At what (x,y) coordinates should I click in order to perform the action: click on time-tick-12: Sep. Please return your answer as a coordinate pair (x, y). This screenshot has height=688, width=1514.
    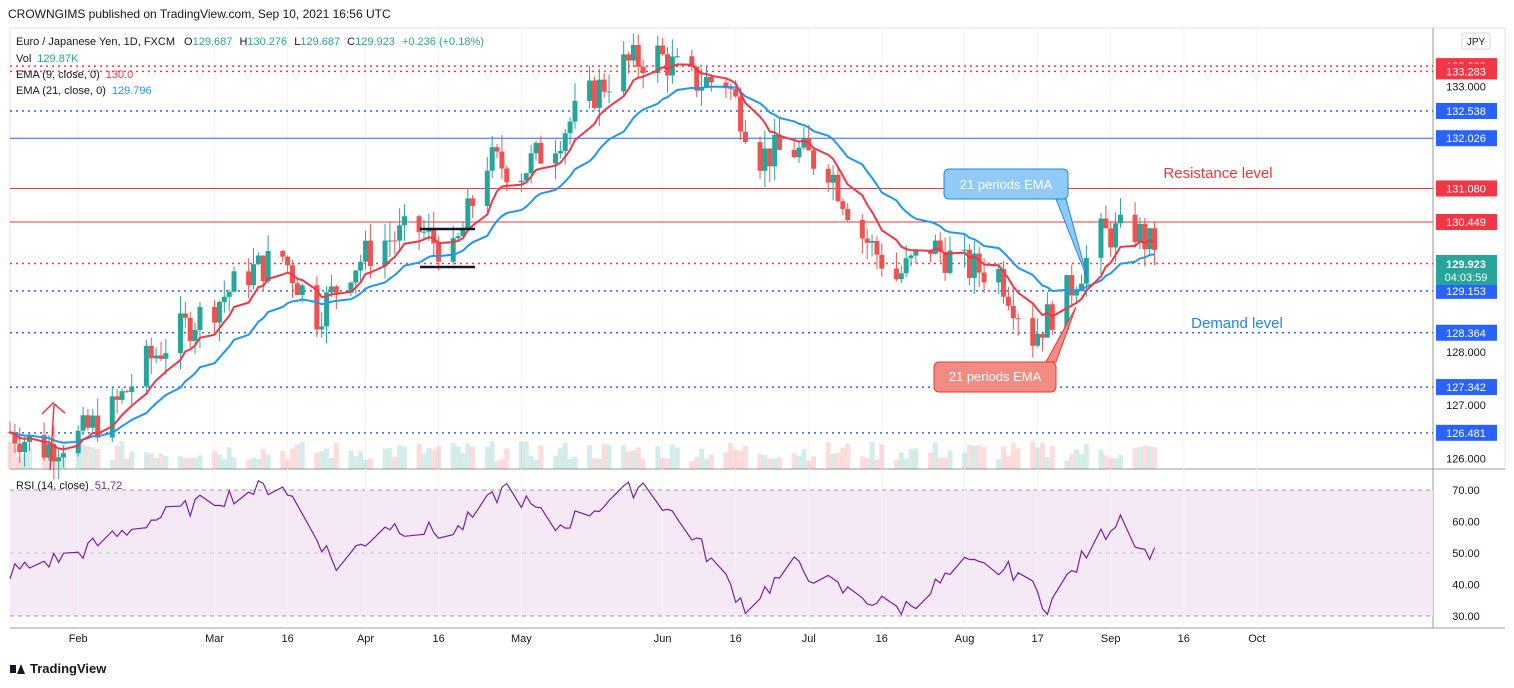
    Looking at the image, I should click on (1111, 639).